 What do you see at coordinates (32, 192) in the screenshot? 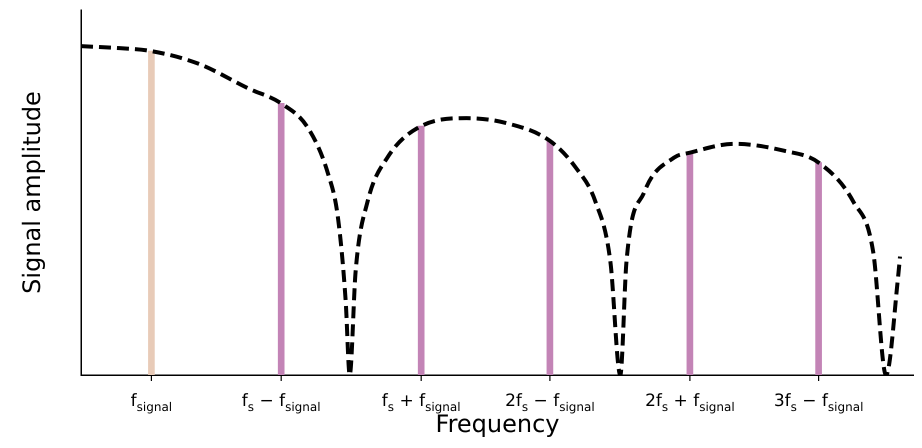
I see `y-axis-title: Signal amplitude` at bounding box center [32, 192].